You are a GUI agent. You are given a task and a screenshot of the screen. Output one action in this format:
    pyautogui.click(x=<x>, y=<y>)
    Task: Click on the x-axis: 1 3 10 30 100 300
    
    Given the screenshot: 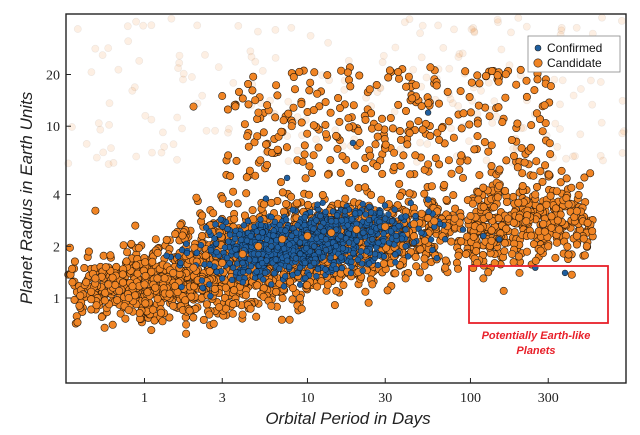 What is the action you would take?
    pyautogui.click(x=350, y=392)
    